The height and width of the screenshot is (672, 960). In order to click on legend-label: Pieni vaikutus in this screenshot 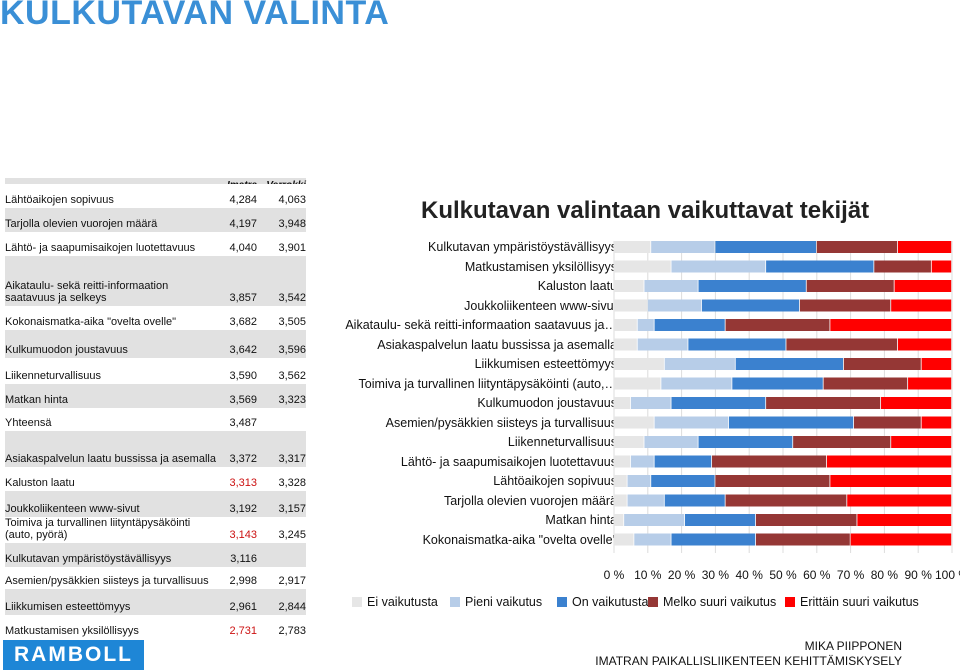, I will do `click(504, 602)`.